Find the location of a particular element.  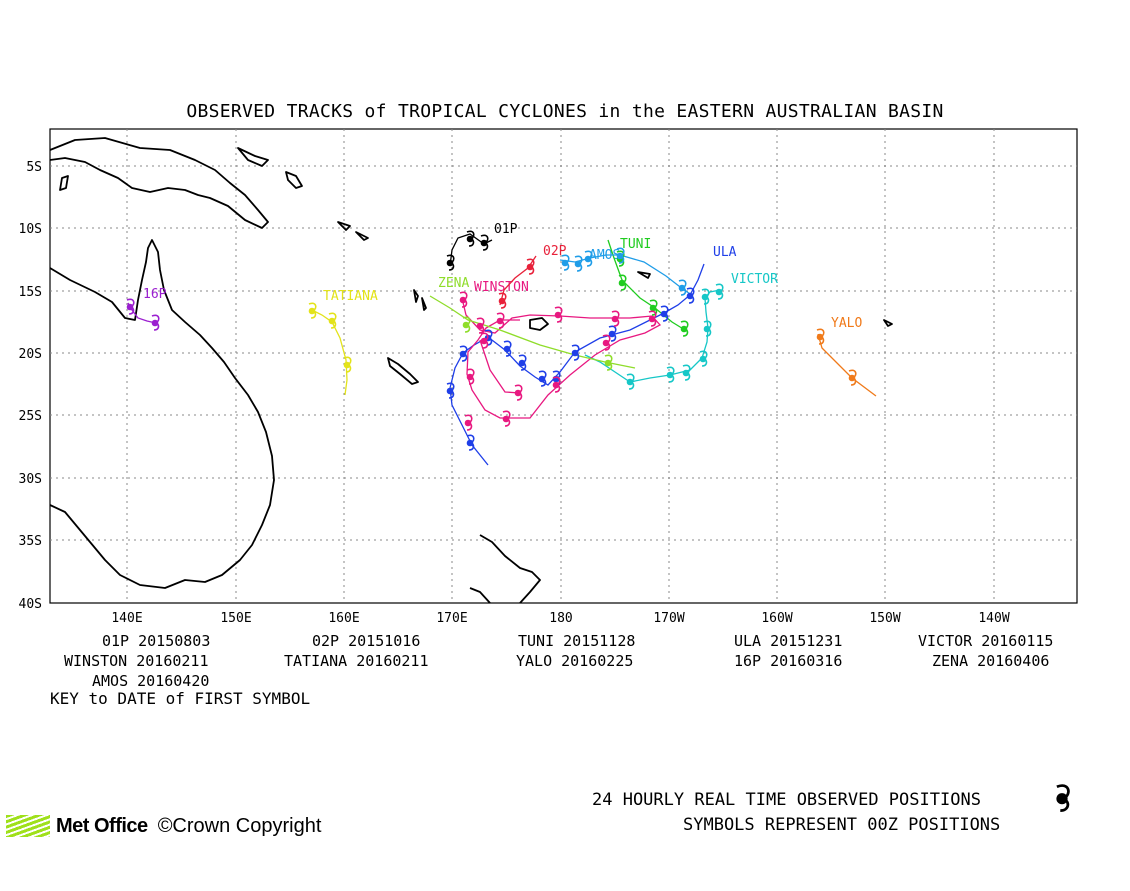

legend-entry: 02P 20151016 is located at coordinates (366, 641).